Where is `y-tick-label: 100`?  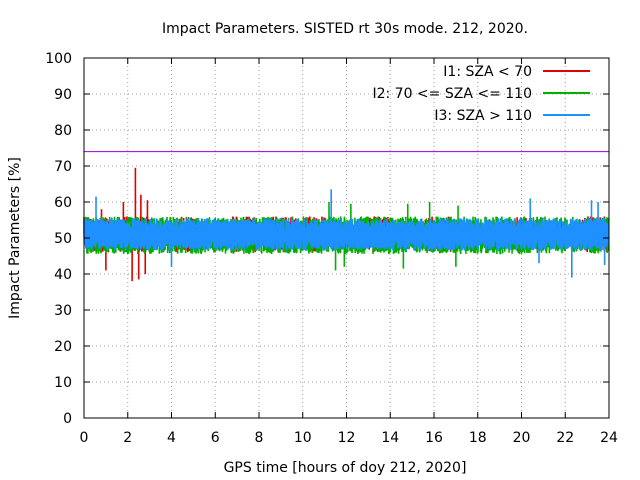
y-tick-label: 100 is located at coordinates (58, 59).